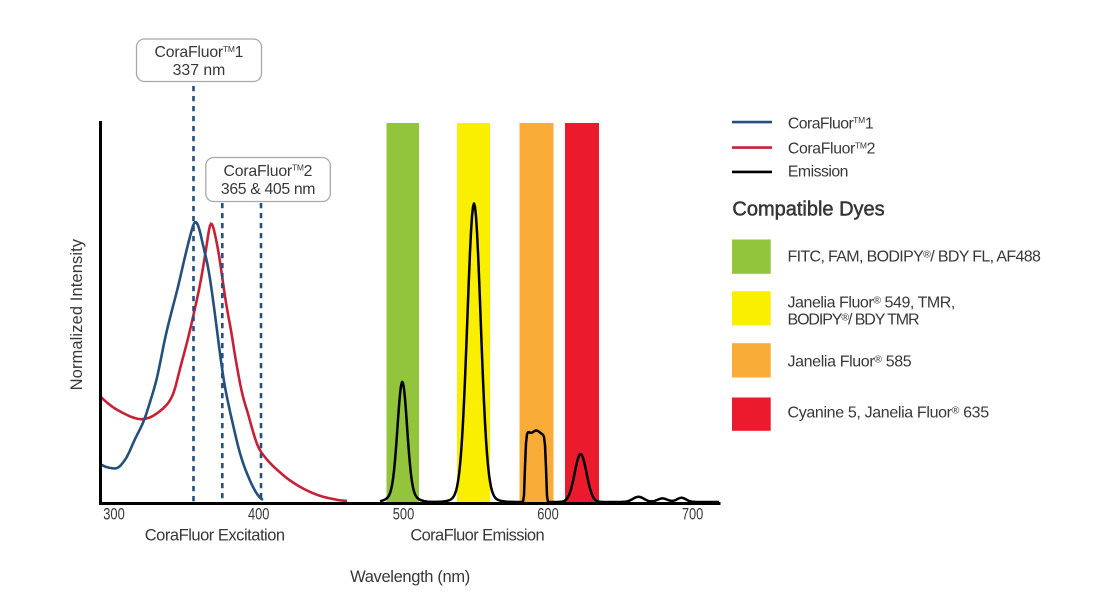 Image resolution: width=1110 pixels, height=612 pixels. I want to click on svg-text: Janelia Fluor® 585, so click(850, 362).